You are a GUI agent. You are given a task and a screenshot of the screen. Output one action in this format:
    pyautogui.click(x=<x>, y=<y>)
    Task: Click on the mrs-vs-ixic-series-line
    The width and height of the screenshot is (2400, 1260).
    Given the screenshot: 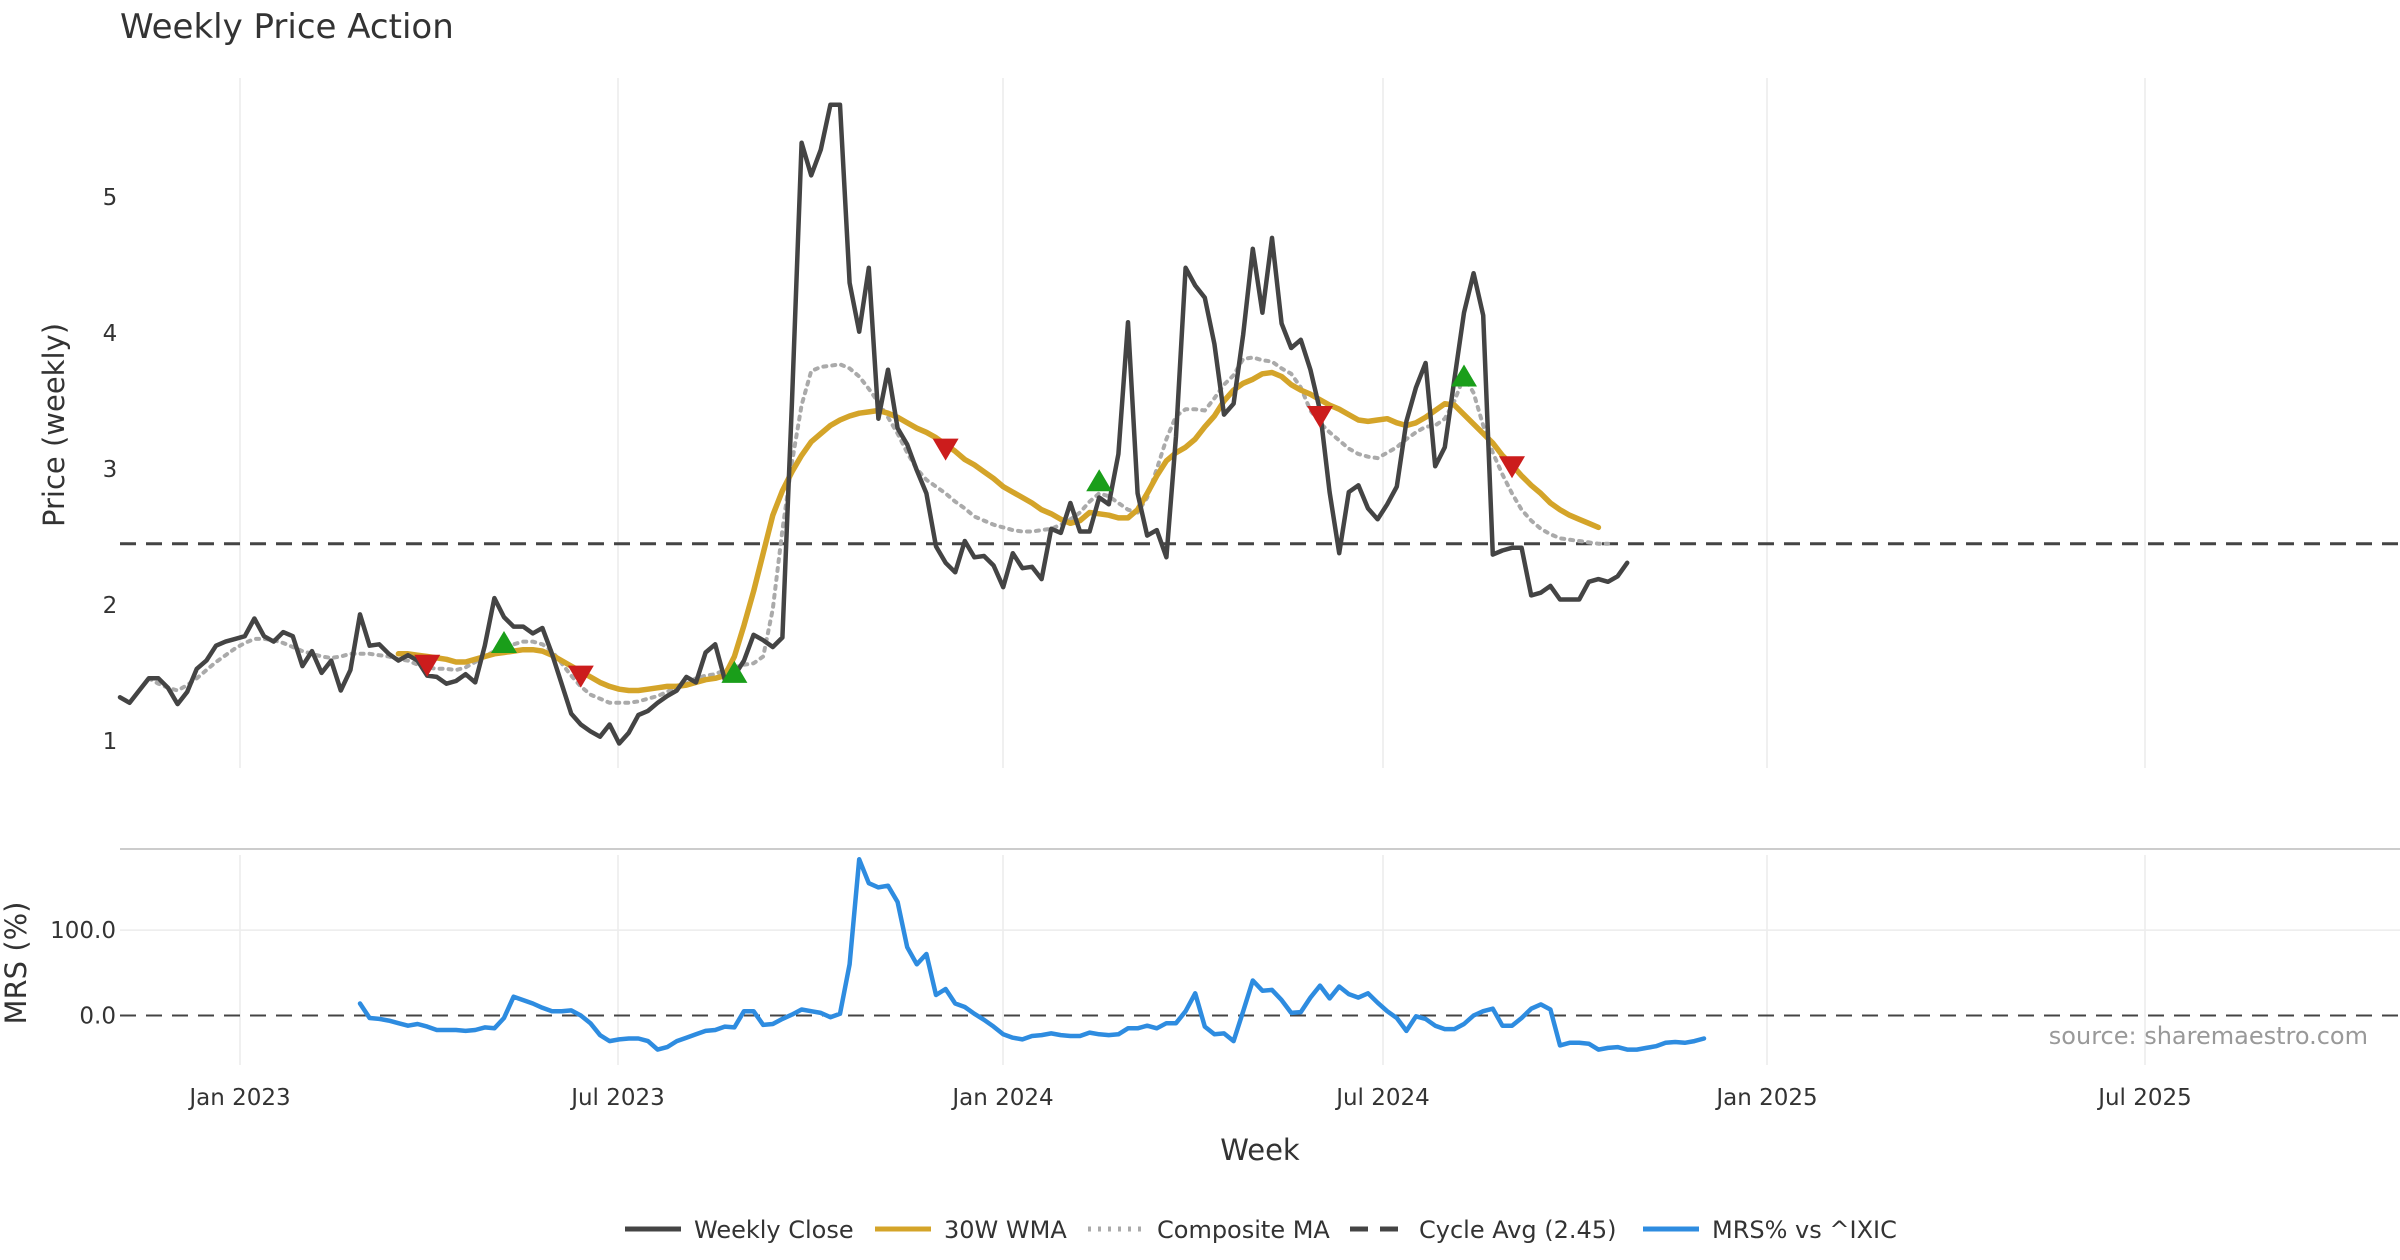 What is the action you would take?
    pyautogui.click(x=1032, y=954)
    